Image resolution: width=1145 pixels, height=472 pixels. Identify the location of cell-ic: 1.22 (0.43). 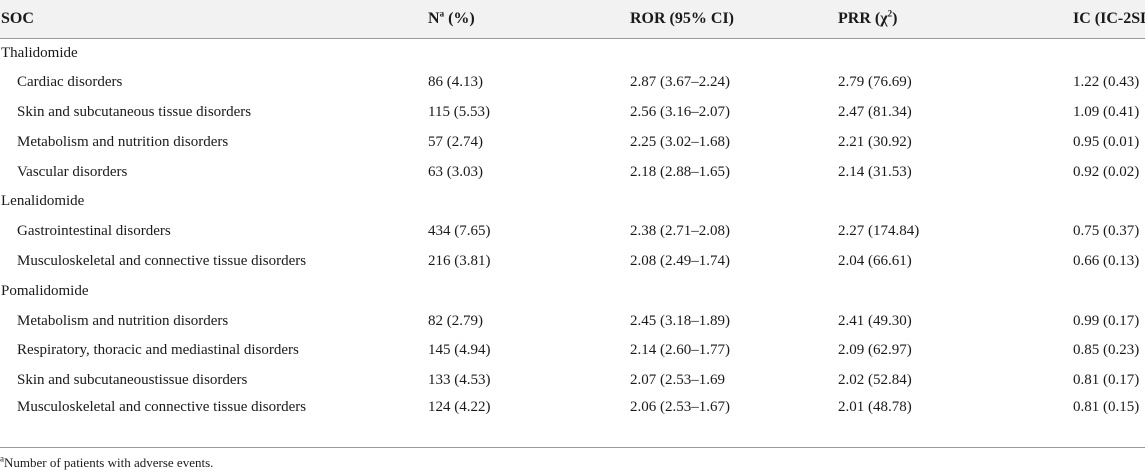
(1106, 82).